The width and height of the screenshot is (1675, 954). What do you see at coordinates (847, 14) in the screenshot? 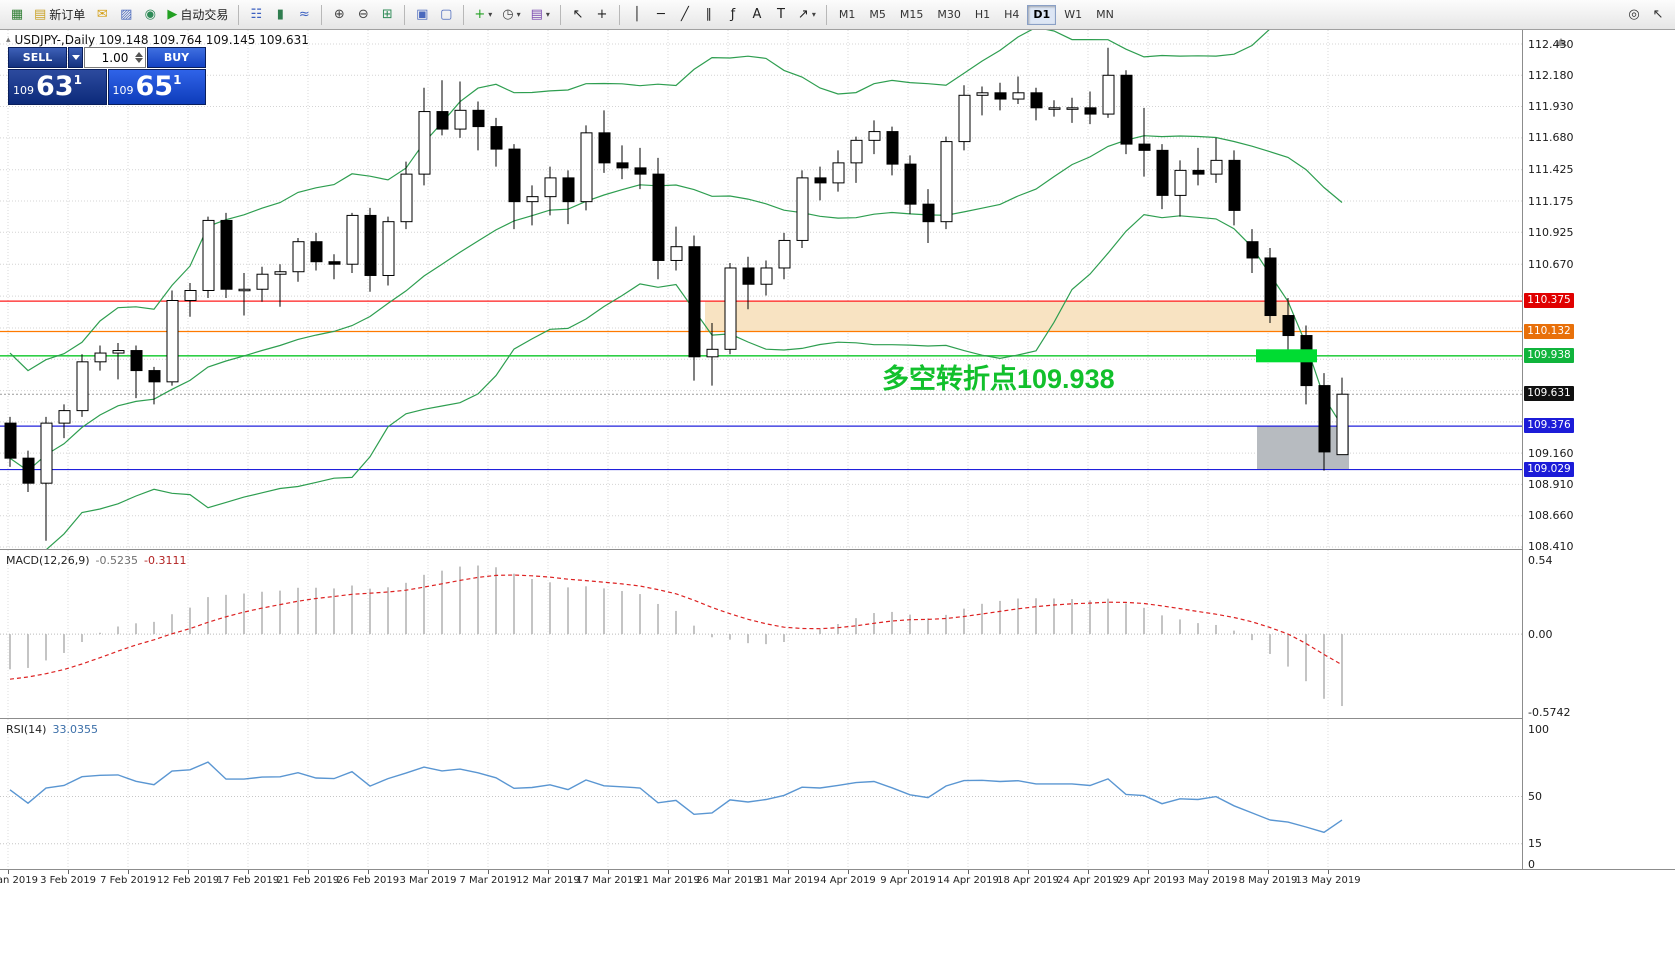
I see `timeframe-m1: M1` at bounding box center [847, 14].